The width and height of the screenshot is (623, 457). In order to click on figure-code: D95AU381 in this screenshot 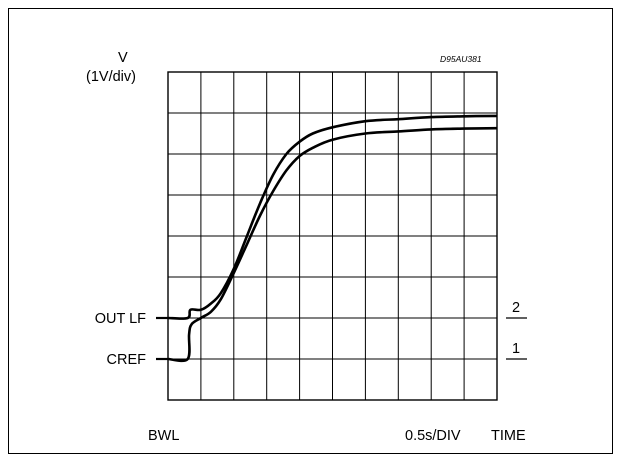, I will do `click(461, 59)`.